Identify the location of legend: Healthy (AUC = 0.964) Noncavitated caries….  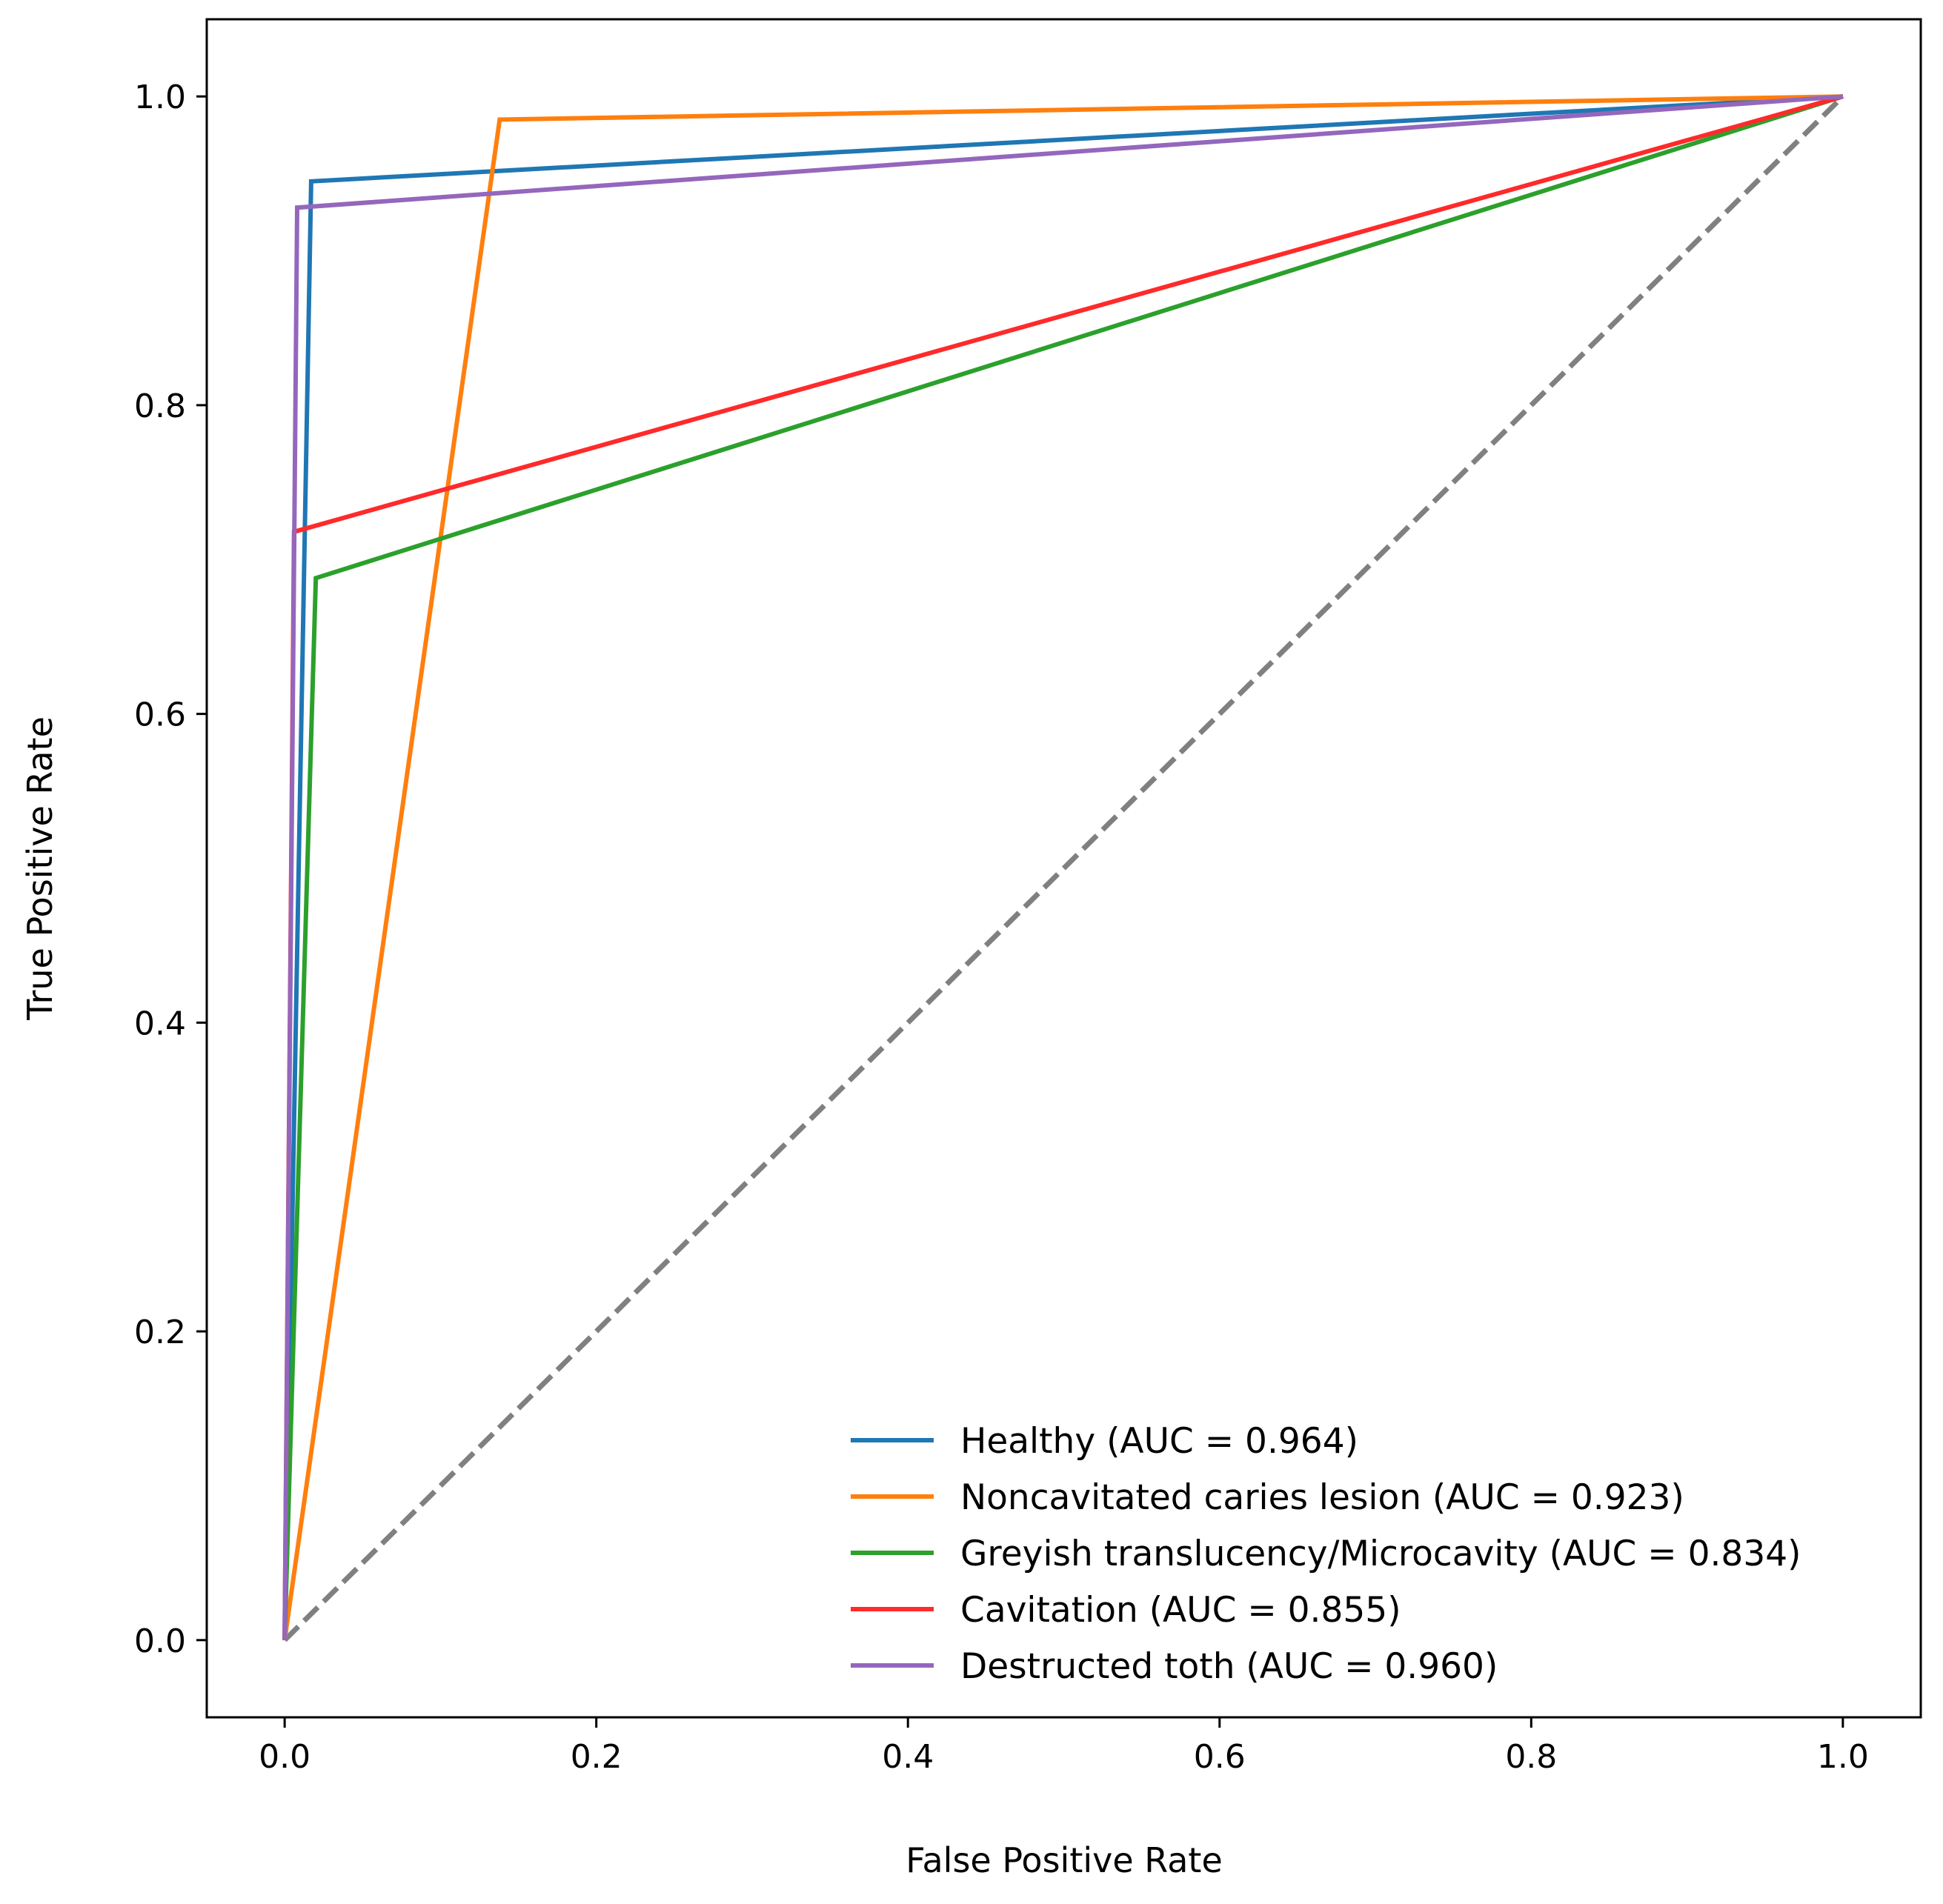
(1326, 1554).